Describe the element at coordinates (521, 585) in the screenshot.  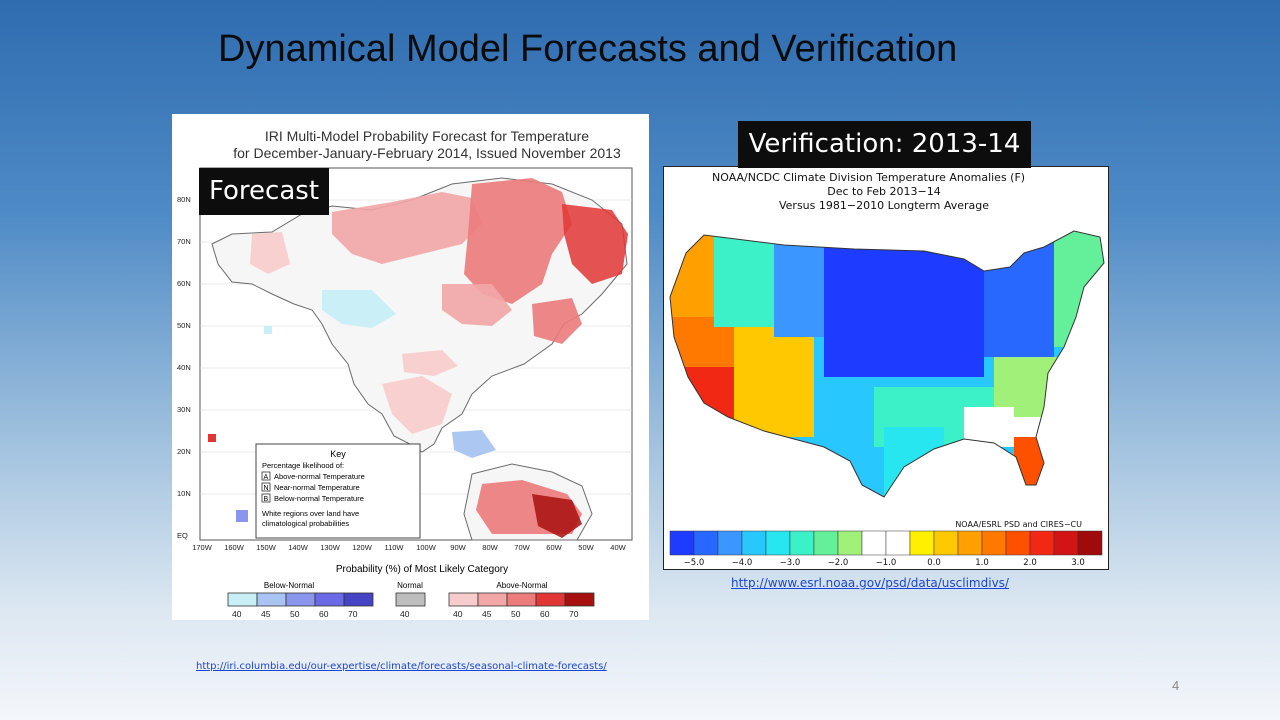
I see `legend-above-label: Above-Normal` at that location.